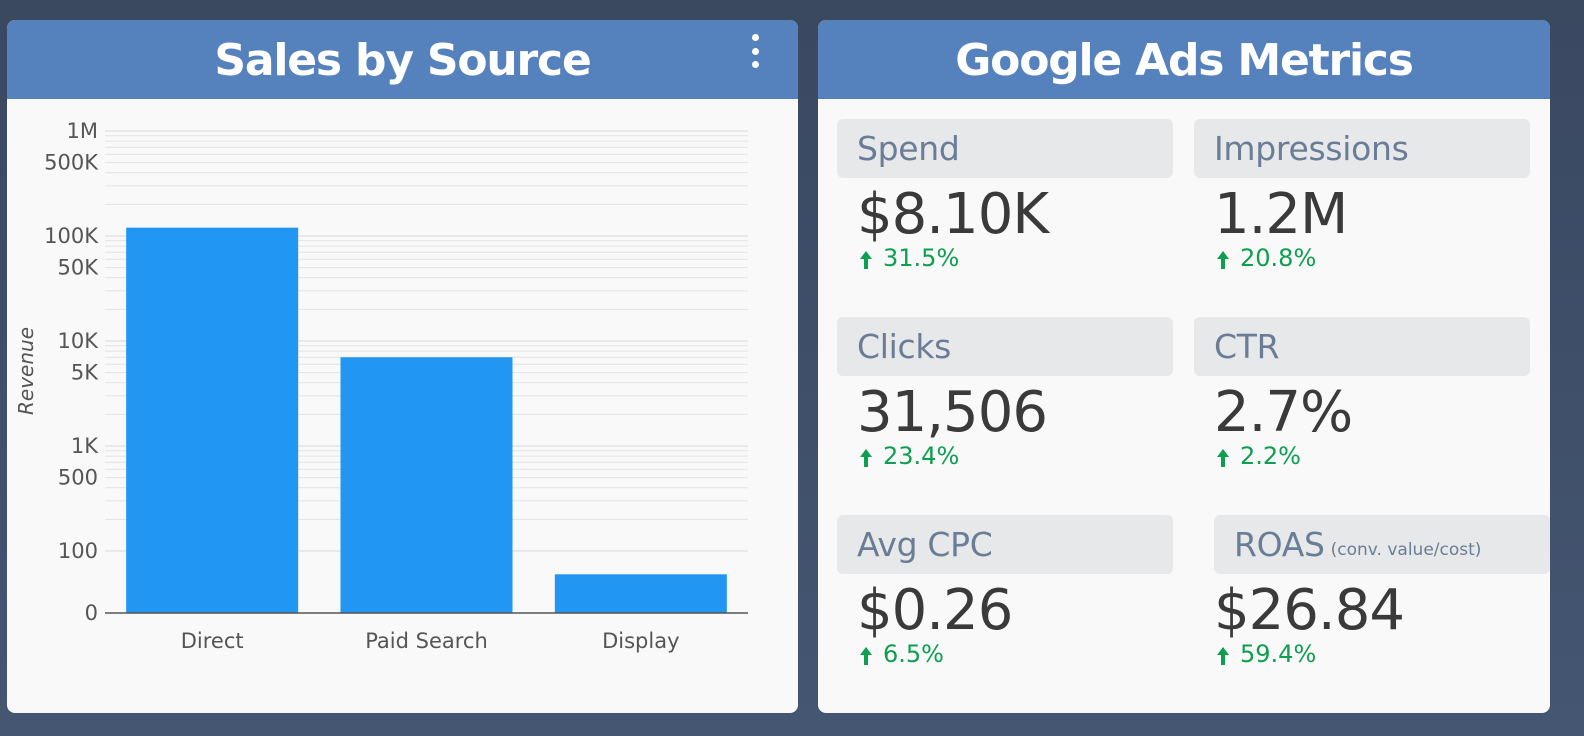  Describe the element at coordinates (85, 373) in the screenshot. I see `y-tick-label: 5K` at that location.